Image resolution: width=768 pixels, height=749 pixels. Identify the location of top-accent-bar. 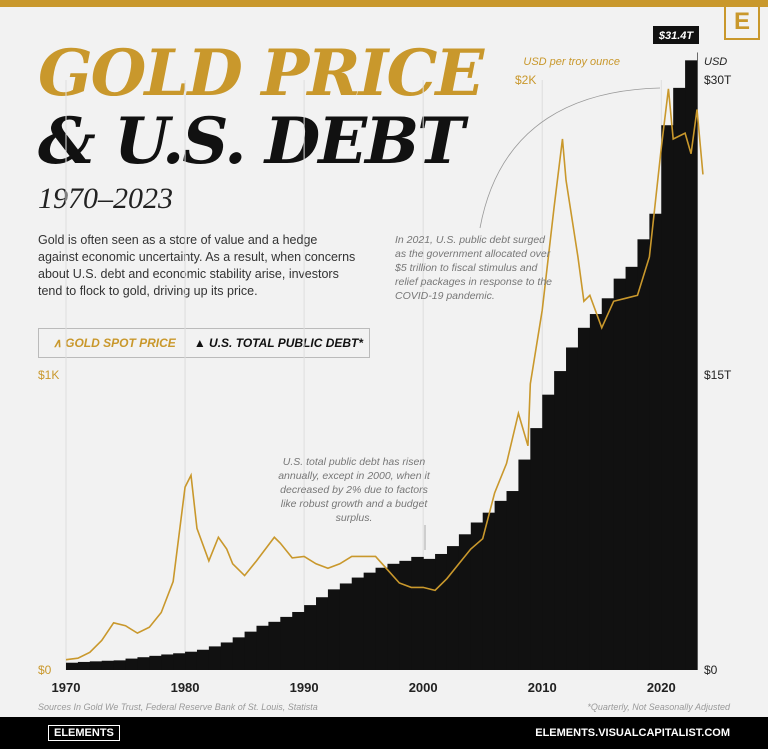
(384, 3).